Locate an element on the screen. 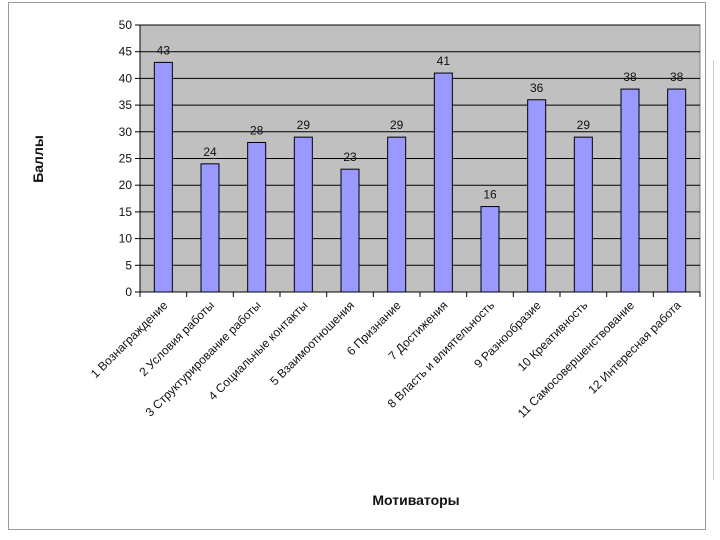 The width and height of the screenshot is (720, 540). y-tick-label: 20 is located at coordinates (126, 185).